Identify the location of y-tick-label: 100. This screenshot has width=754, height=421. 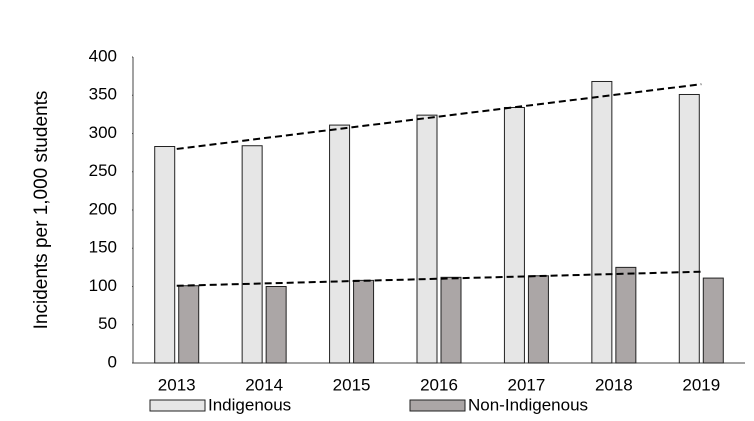
(103, 285).